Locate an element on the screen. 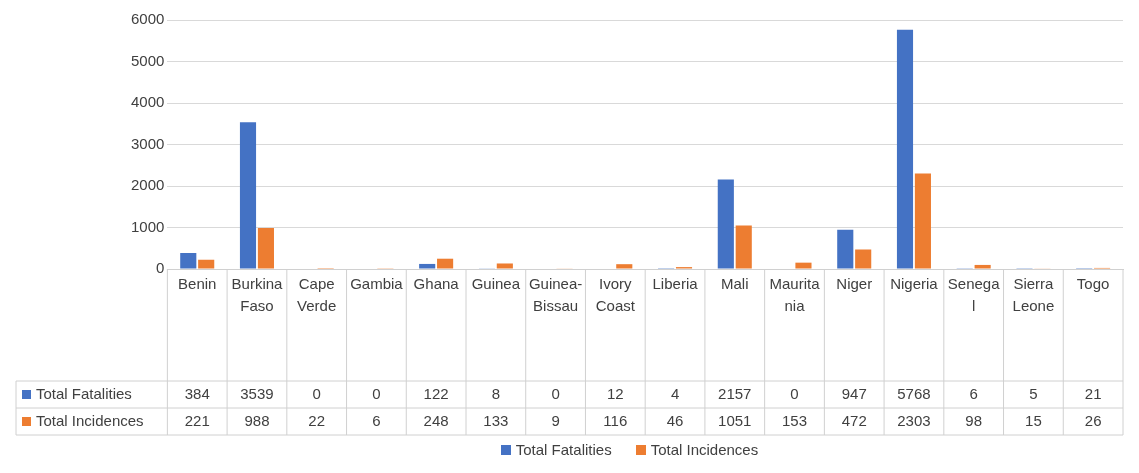 Image resolution: width=1139 pixels, height=473 pixels. y-tick-label: 5000 is located at coordinates (147, 60).